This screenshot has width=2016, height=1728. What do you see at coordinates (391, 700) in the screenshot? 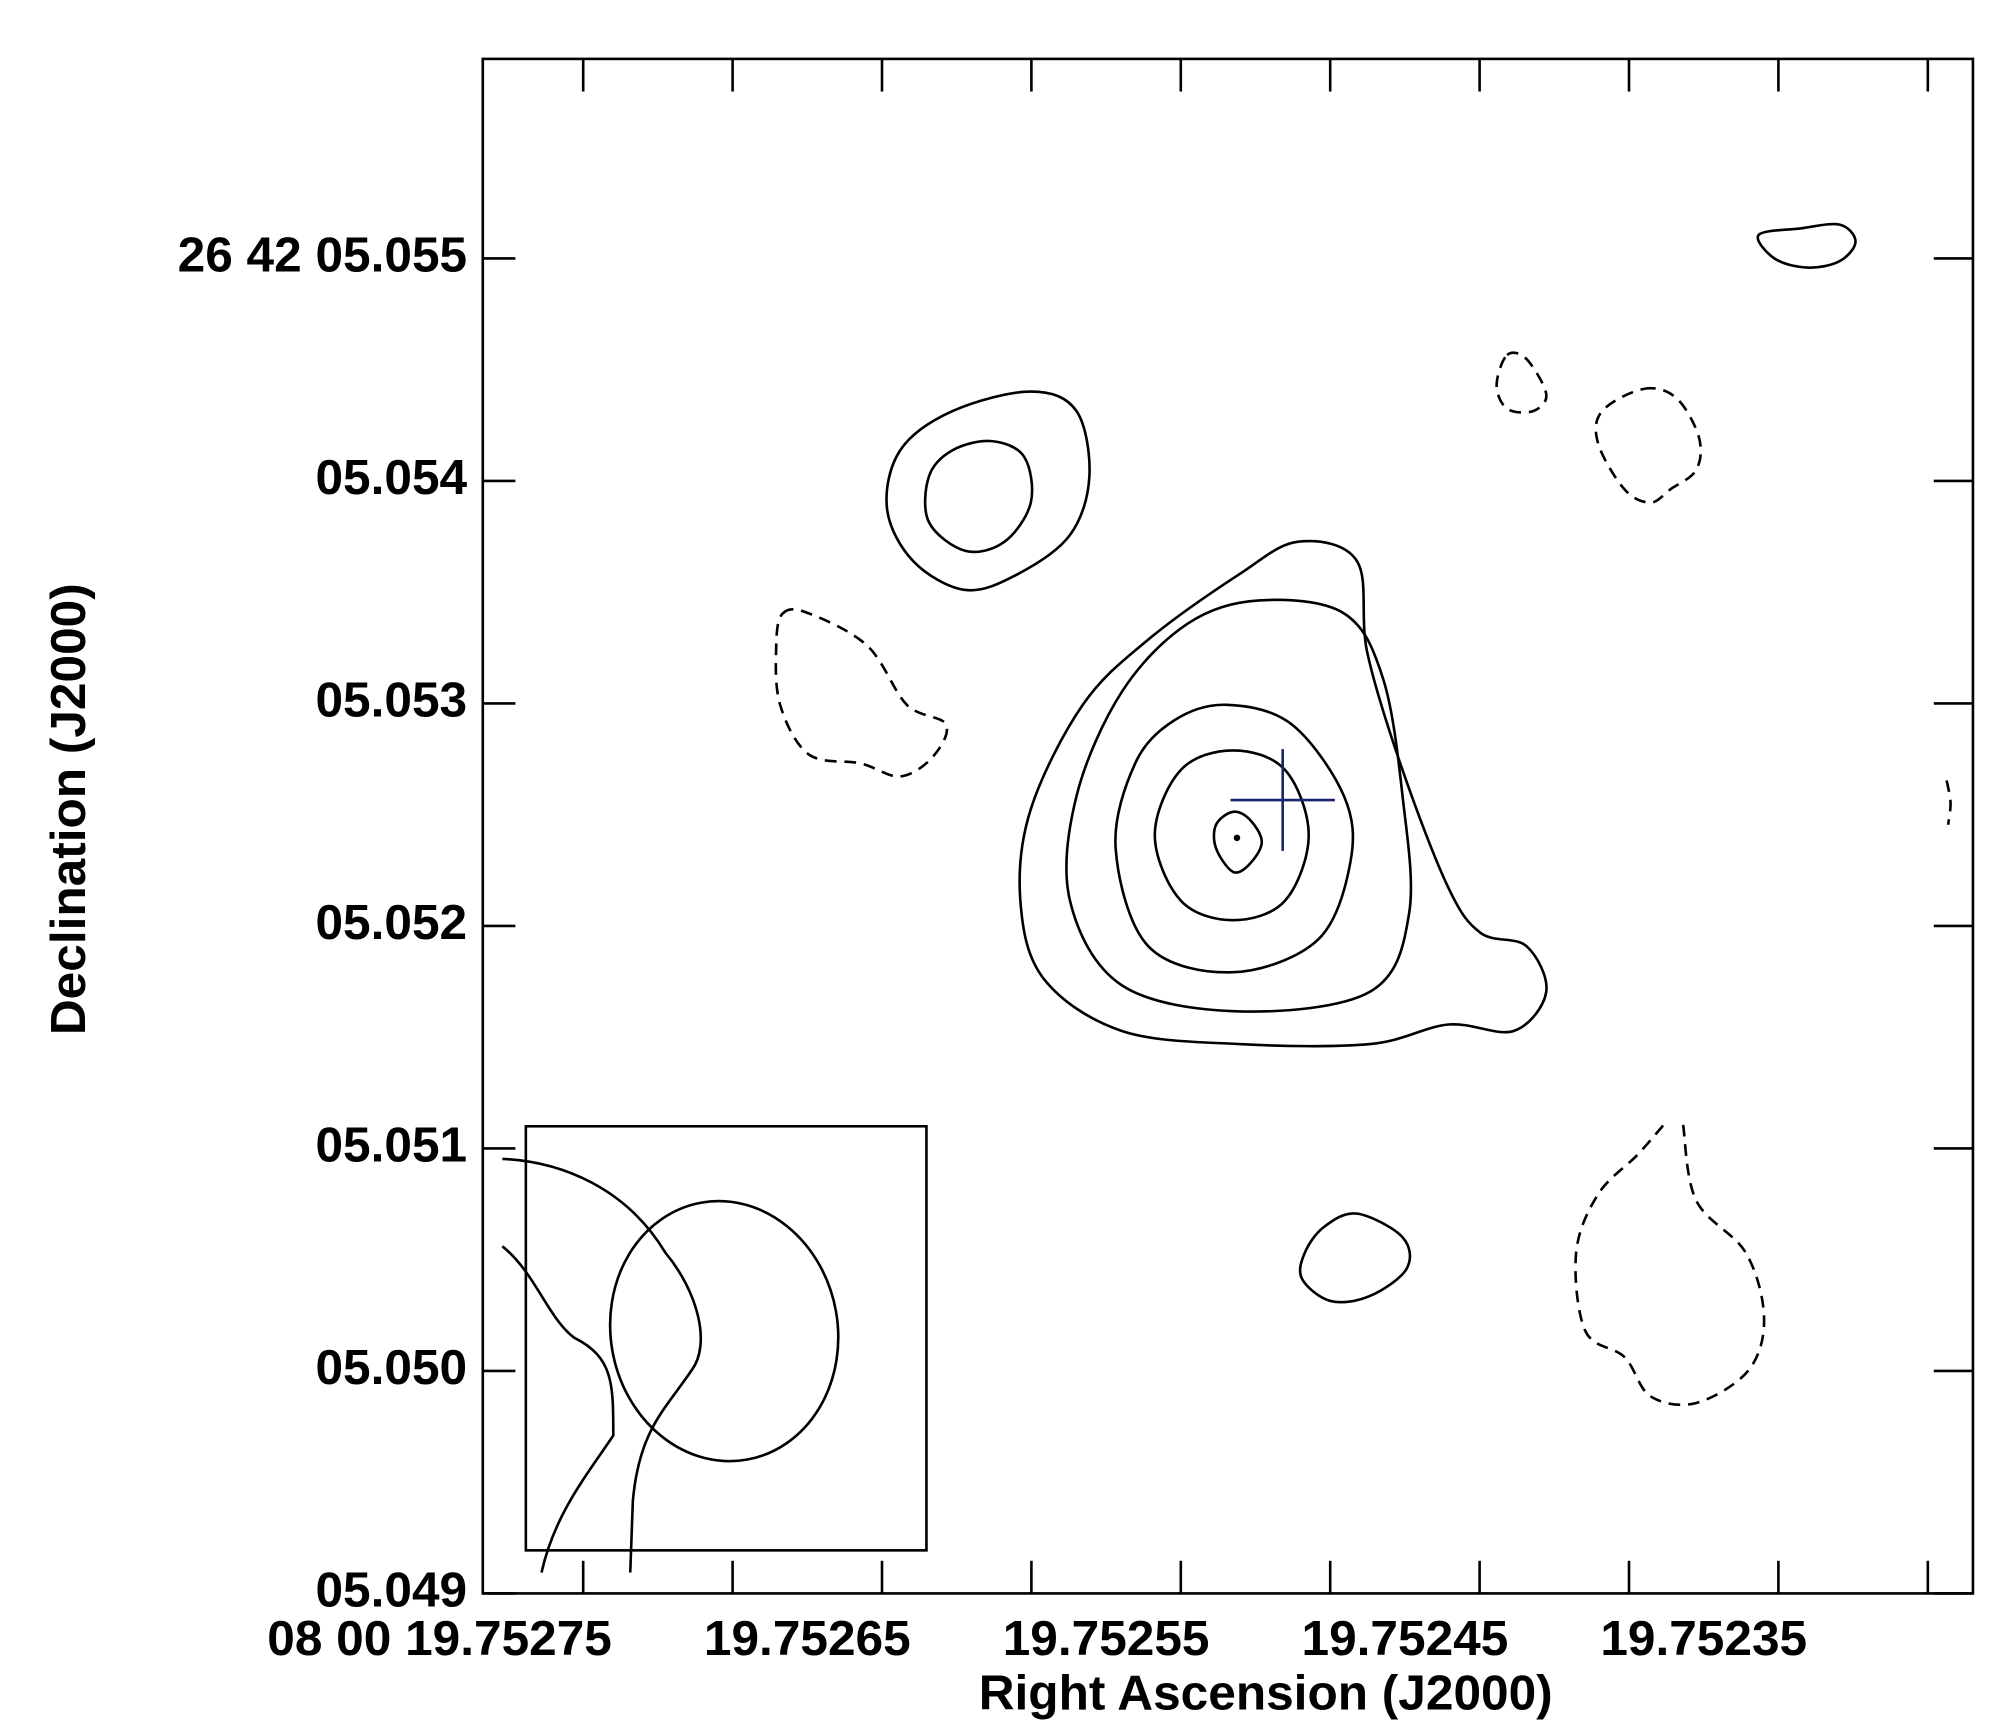
I see `y-tick-label: 05.053` at bounding box center [391, 700].